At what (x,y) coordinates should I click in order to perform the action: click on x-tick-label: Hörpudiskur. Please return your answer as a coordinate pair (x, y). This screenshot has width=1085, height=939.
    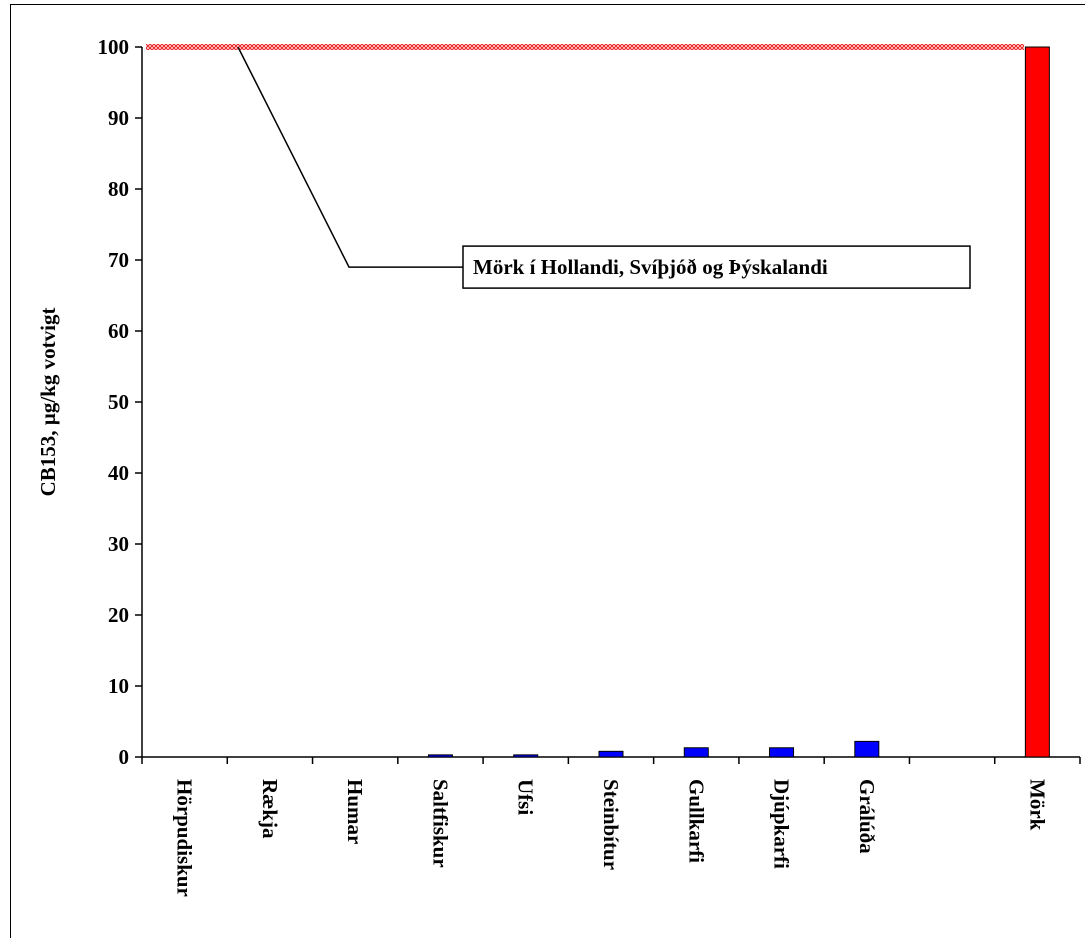
    Looking at the image, I should click on (185, 838).